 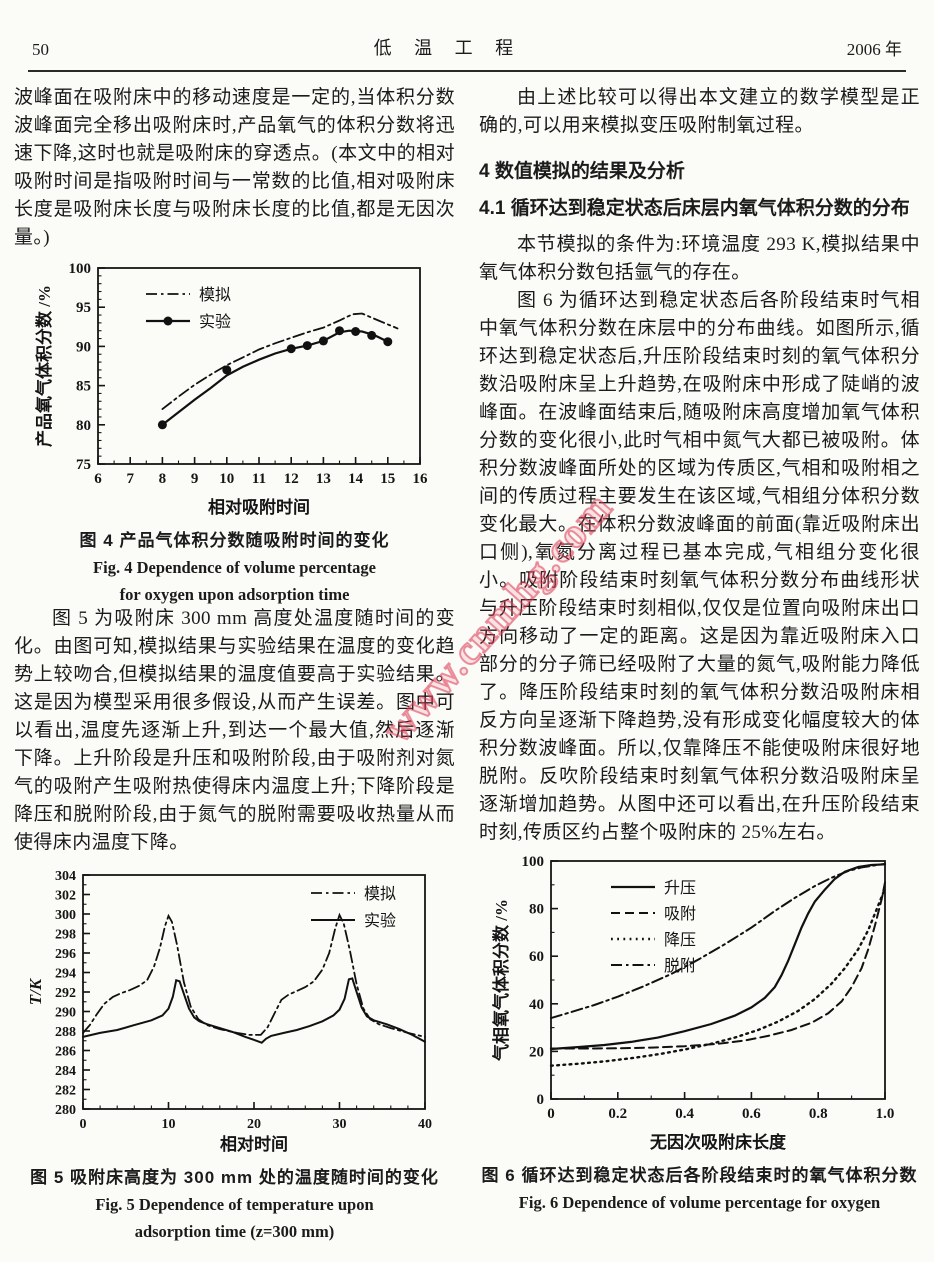 I want to click on svg-text: 升压, so click(x=680, y=888).